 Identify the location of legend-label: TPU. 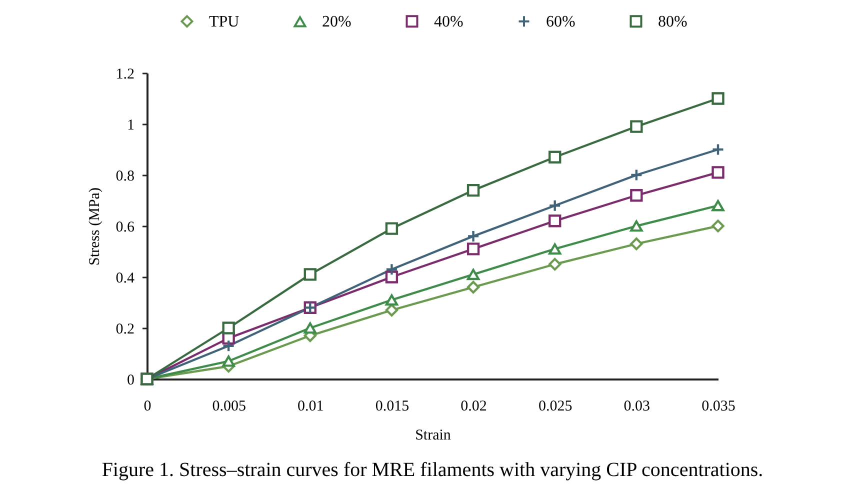
(224, 21).